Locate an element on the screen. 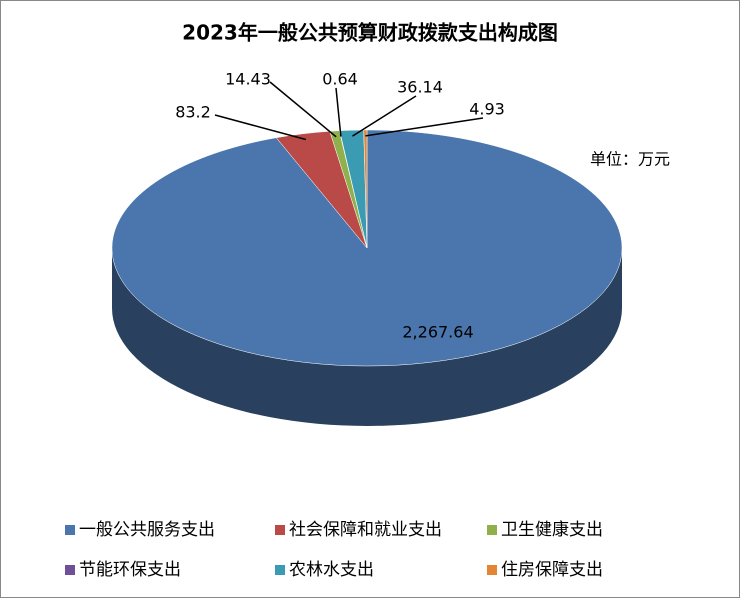 This screenshot has height=598, width=740. annotation: 单位：万元 is located at coordinates (630, 159).